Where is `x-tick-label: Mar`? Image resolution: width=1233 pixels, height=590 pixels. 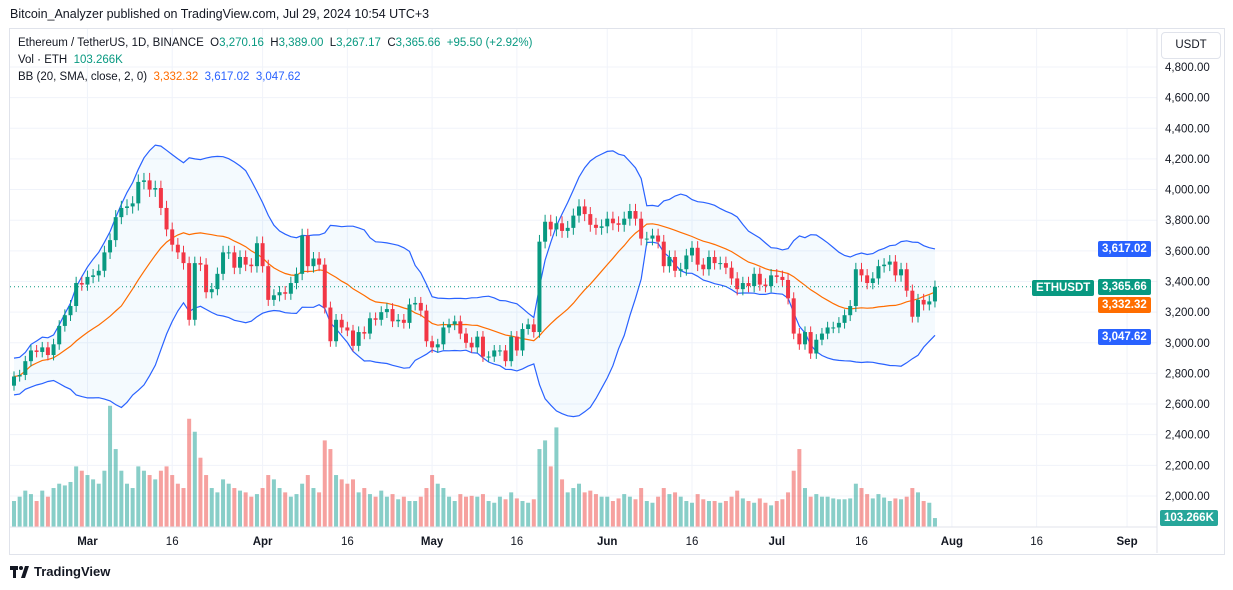 x-tick-label: Mar is located at coordinates (87, 542).